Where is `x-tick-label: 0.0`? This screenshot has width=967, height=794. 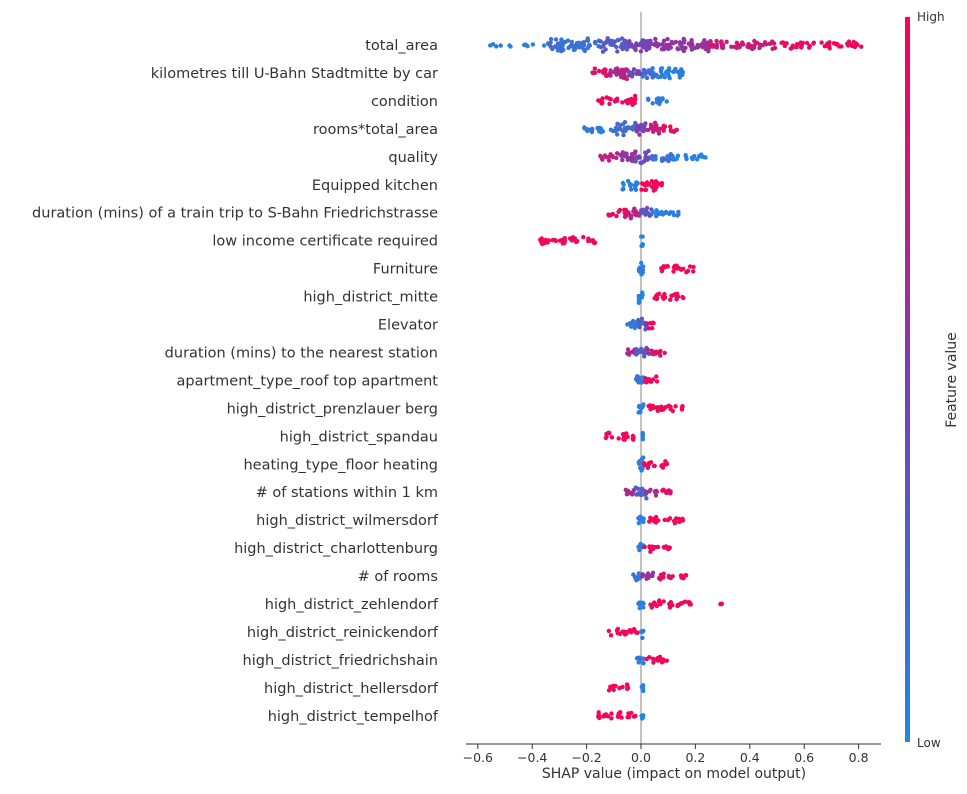
x-tick-label: 0.0 is located at coordinates (641, 757).